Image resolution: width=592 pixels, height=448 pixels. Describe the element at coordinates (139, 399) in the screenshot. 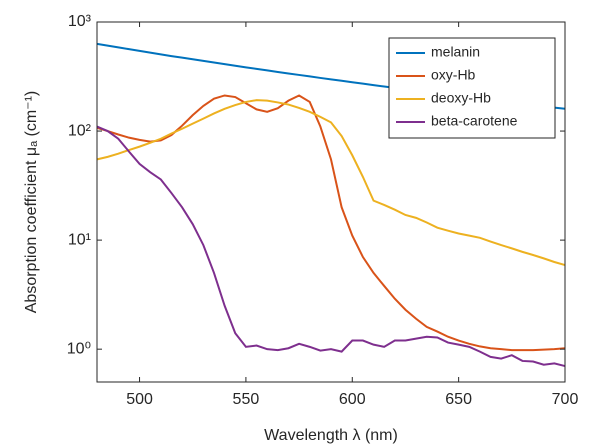

I see `x-tick-label: 500` at that location.